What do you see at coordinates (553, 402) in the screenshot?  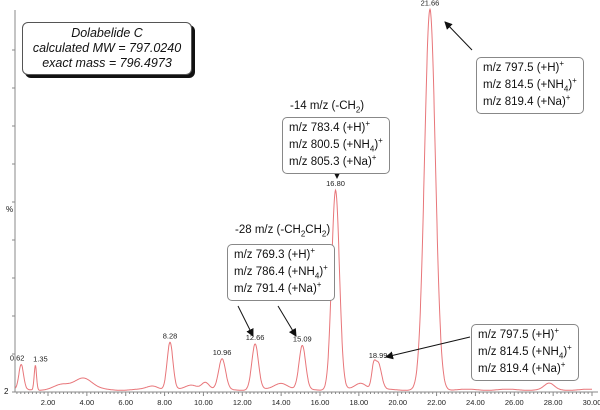 I see `x-tick-label: 28.00` at bounding box center [553, 402].